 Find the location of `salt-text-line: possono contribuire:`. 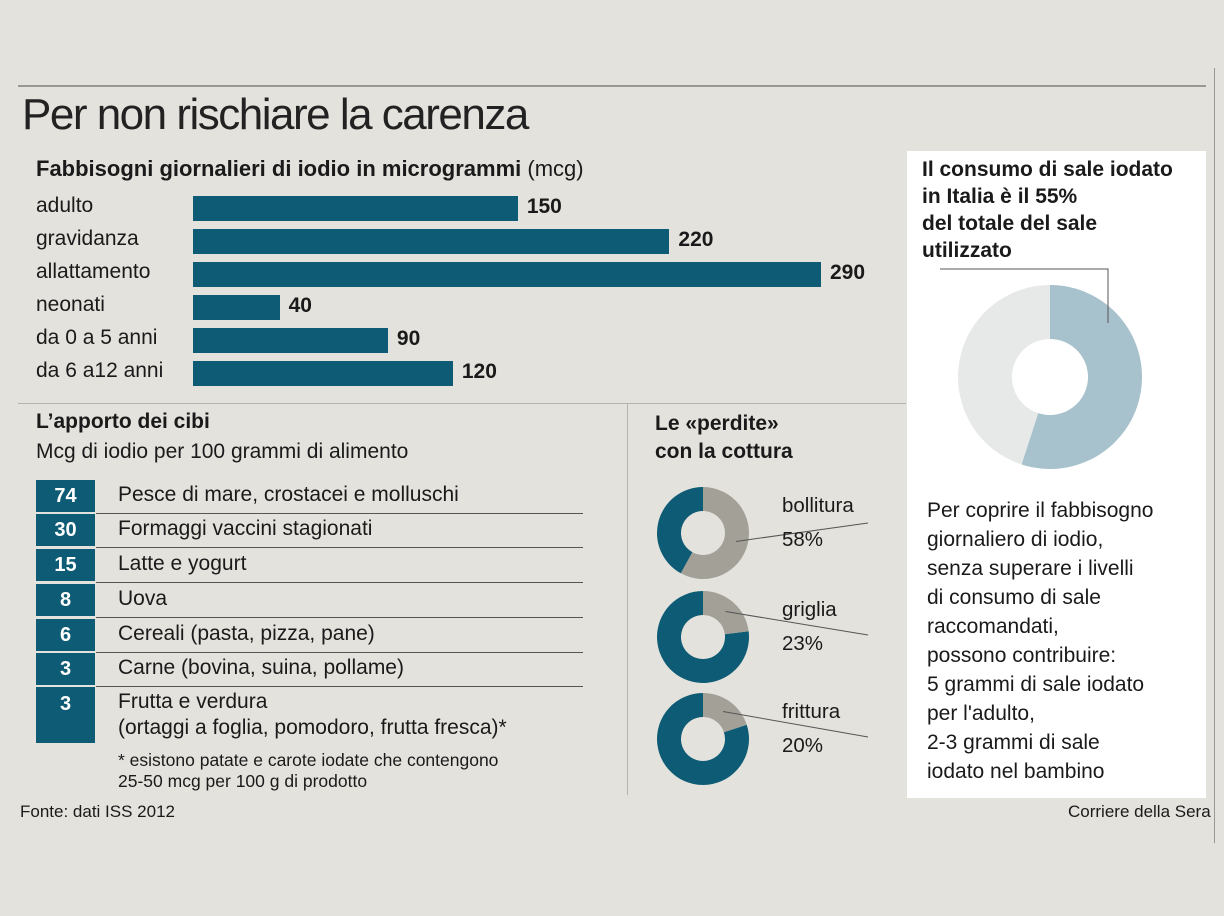

salt-text-line: possono contribuire: is located at coordinates (1022, 655).